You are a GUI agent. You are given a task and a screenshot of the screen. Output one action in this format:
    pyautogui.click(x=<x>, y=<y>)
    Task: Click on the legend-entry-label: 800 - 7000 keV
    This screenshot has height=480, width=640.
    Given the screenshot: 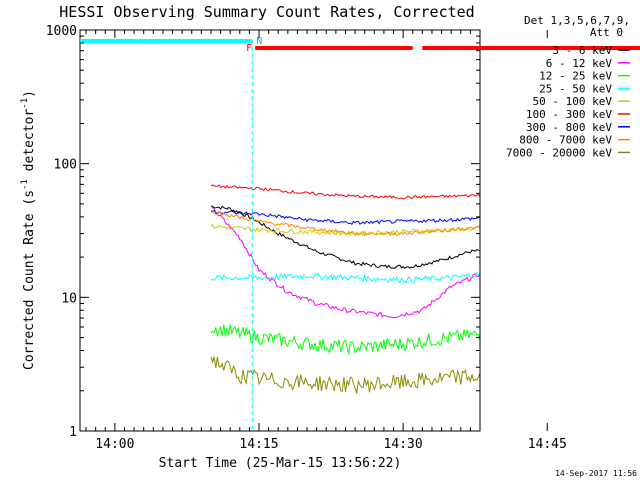 What is the action you would take?
    pyautogui.click(x=565, y=140)
    